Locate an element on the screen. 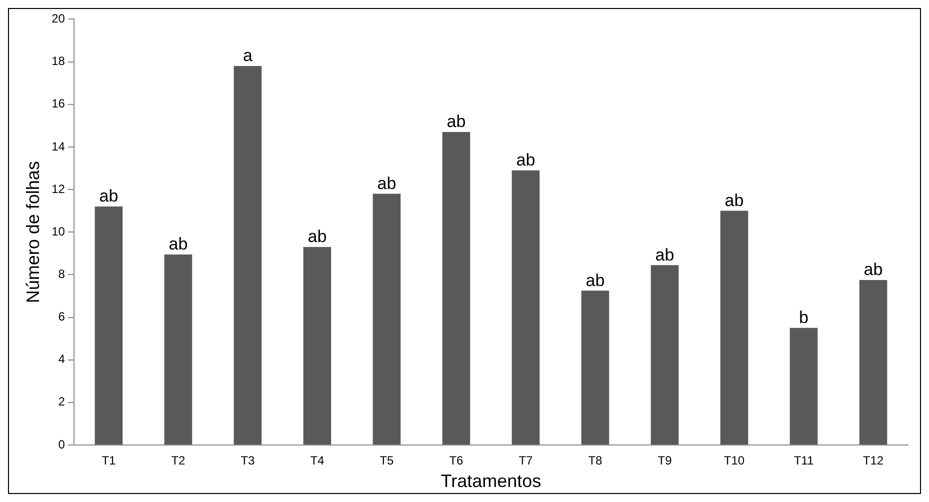  annotation: a is located at coordinates (247, 56).